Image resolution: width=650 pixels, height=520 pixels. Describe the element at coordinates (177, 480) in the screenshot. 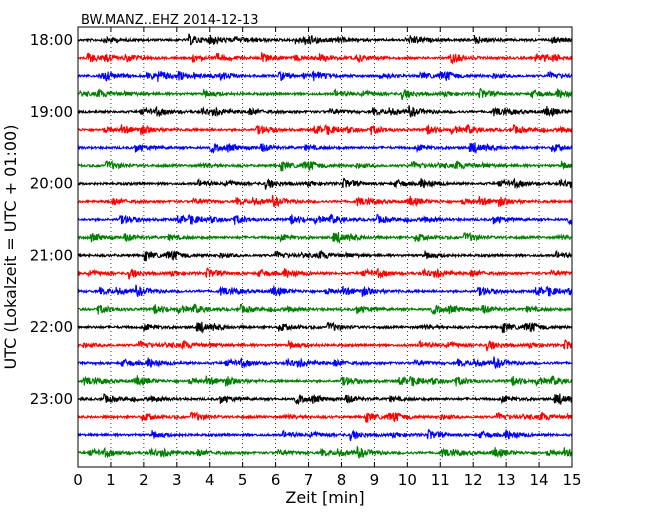

I see `x-tick-label: 3` at that location.